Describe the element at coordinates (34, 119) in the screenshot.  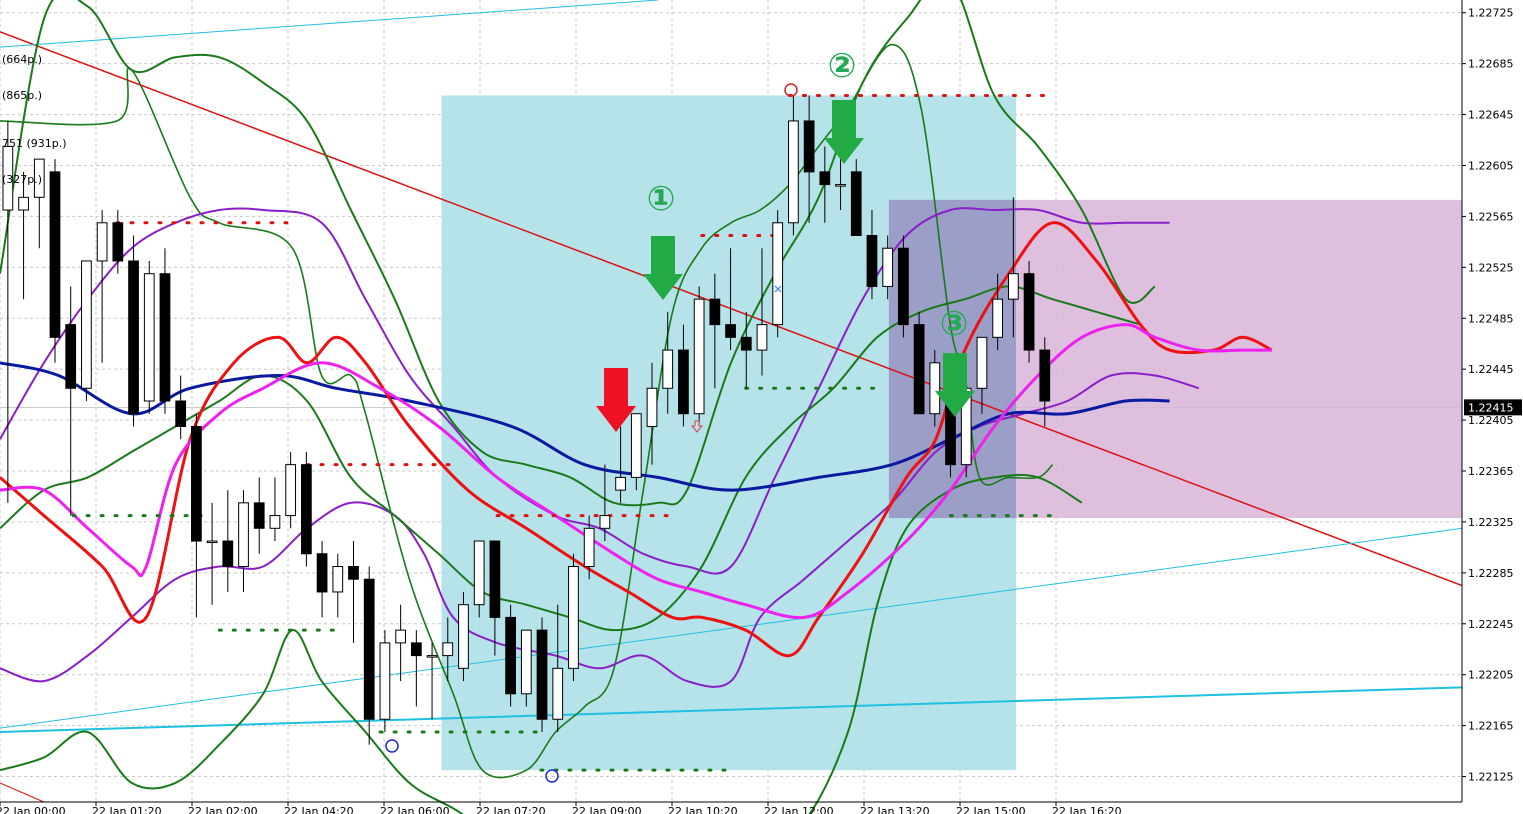
I see `level-labels: (664p.) (865p.) 751 (931p.) (327p.)` at that location.